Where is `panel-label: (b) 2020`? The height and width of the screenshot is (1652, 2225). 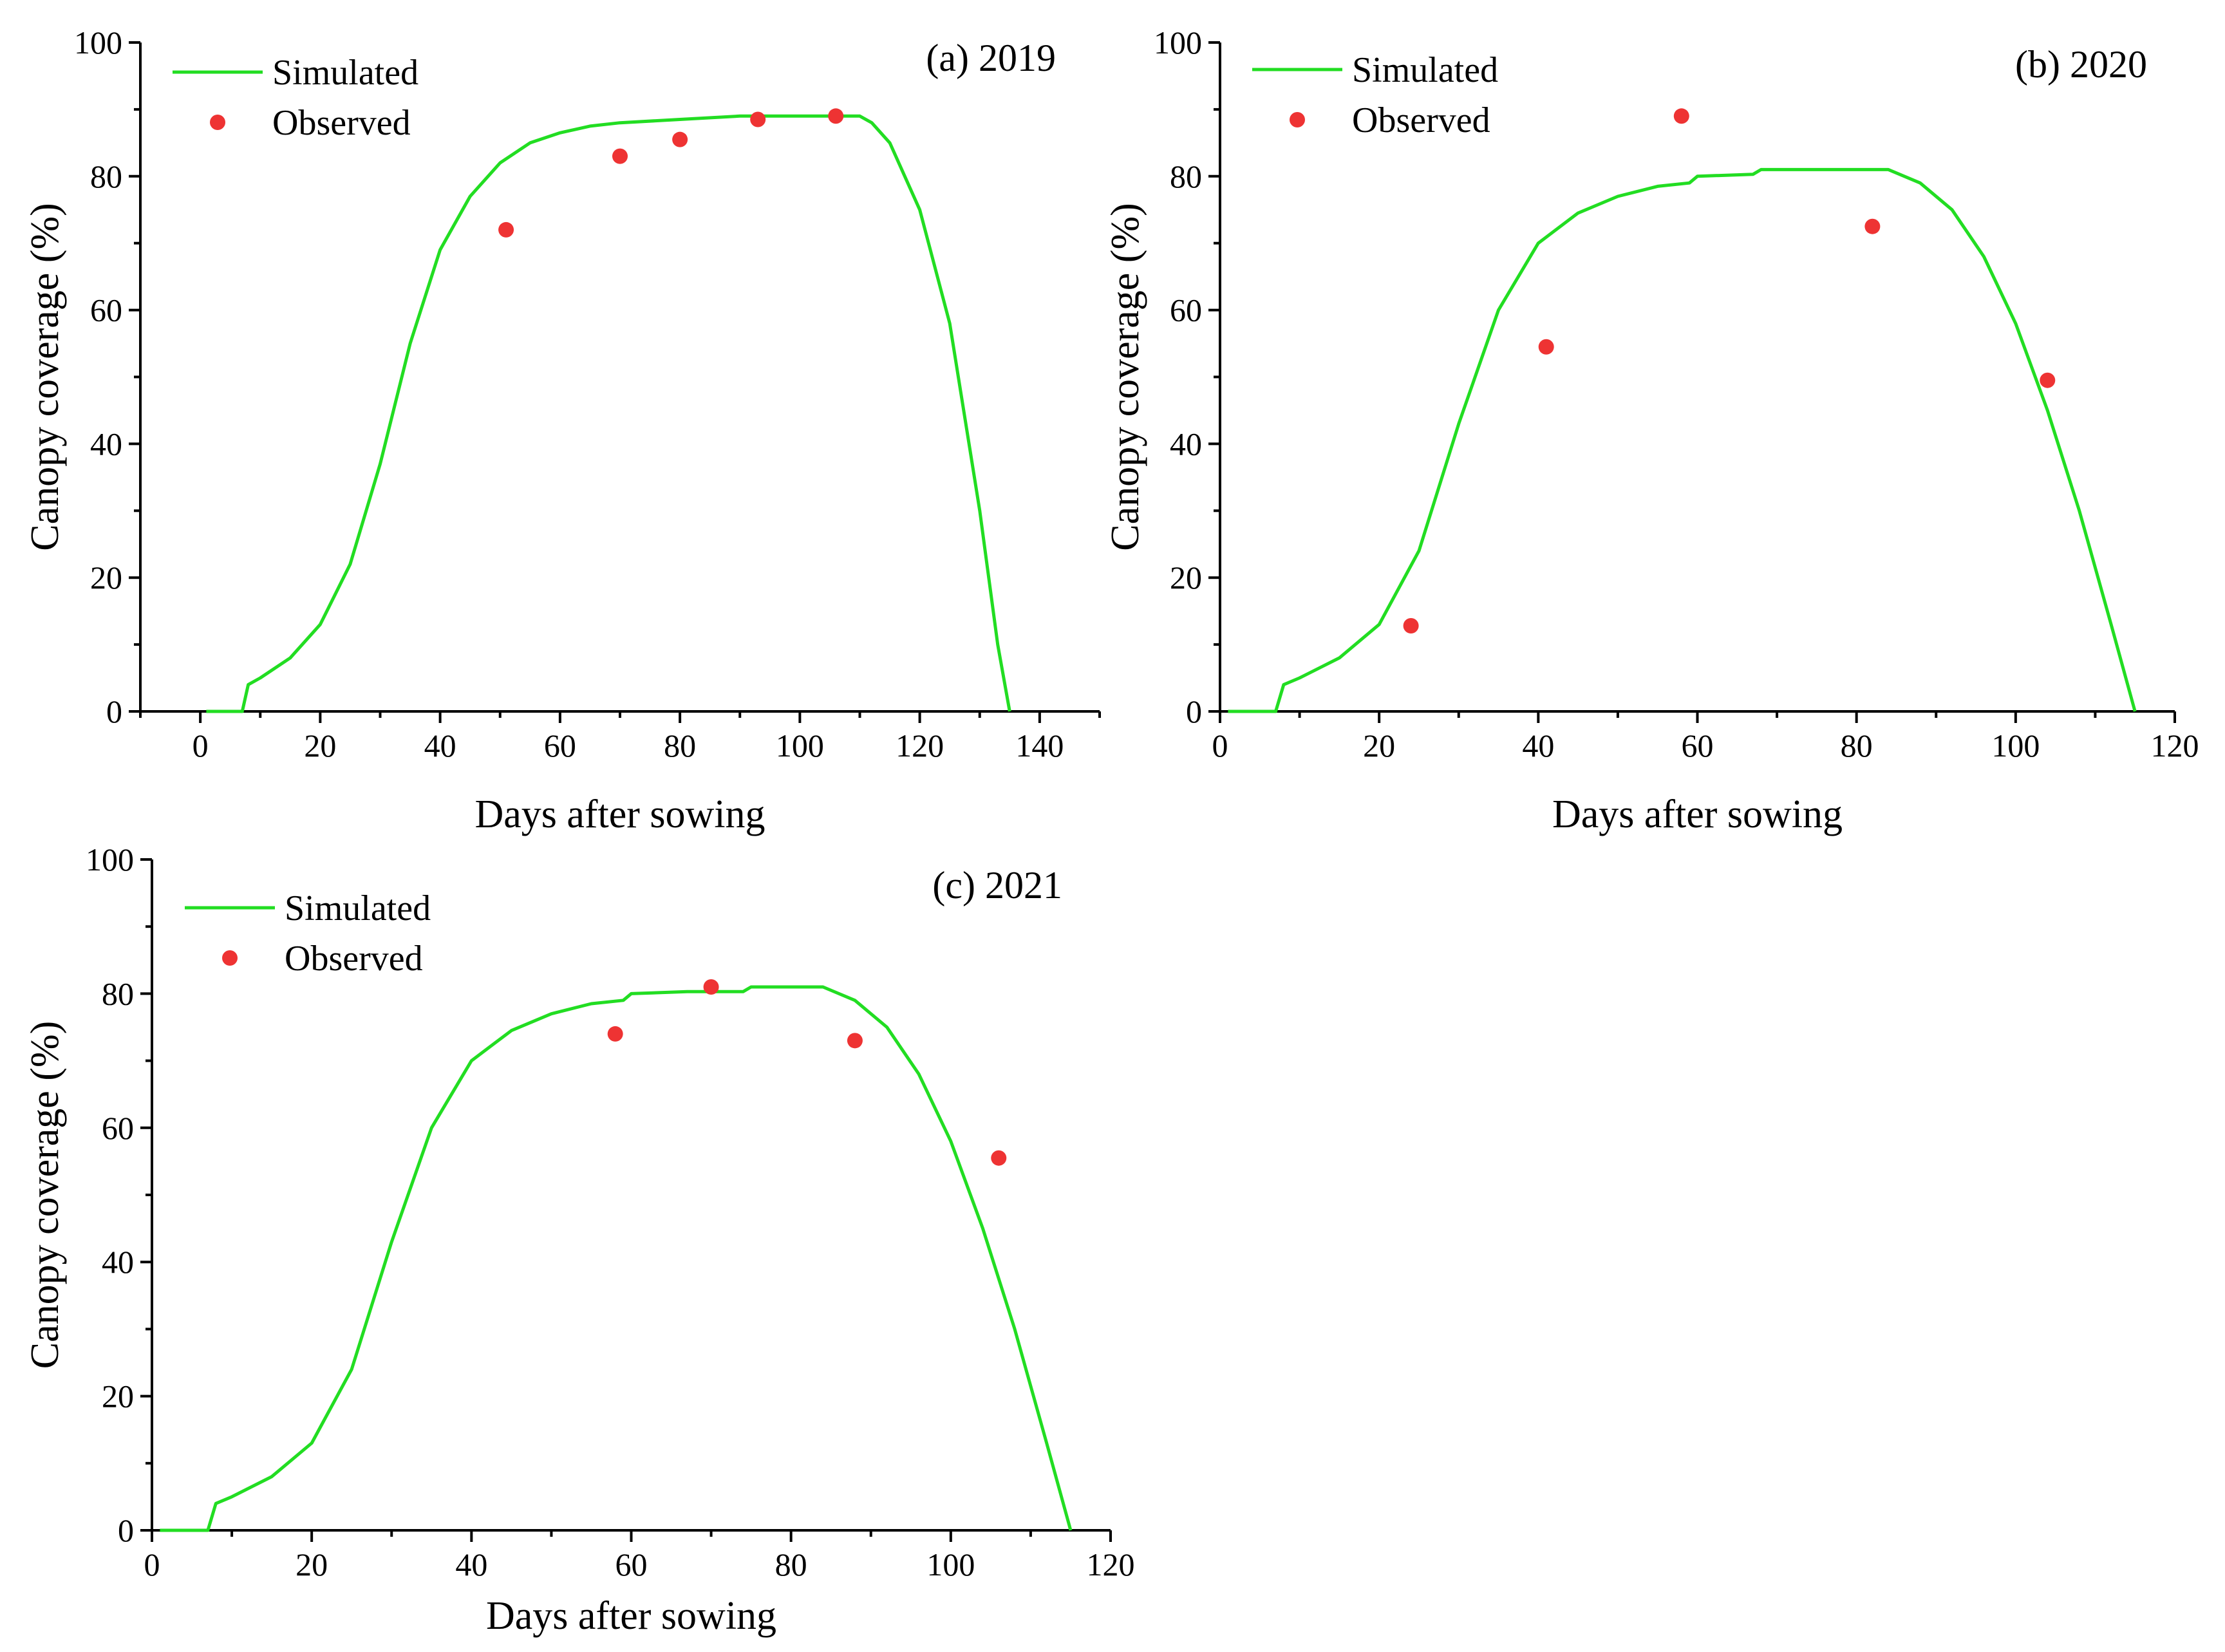
panel-label: (b) 2020 is located at coordinates (2081, 64).